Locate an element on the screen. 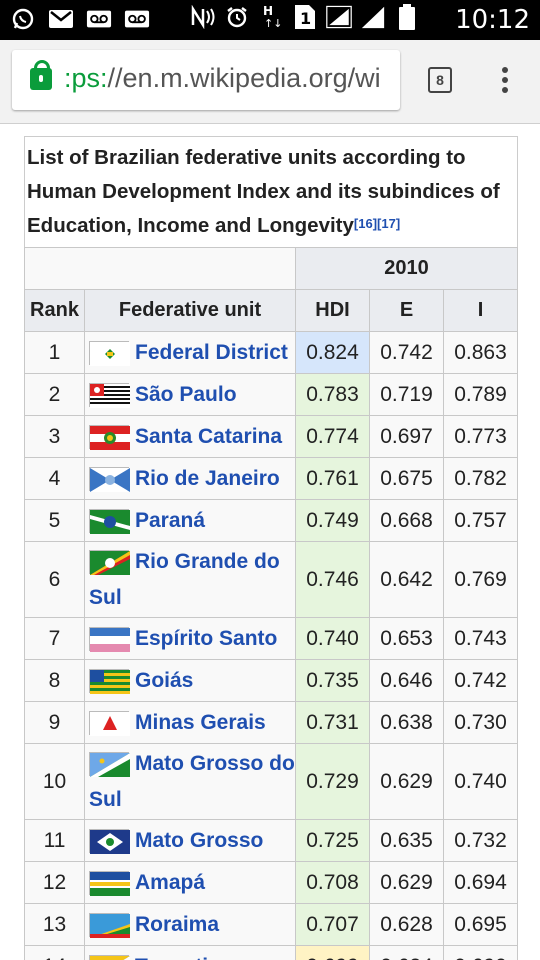 The image size is (540, 960). income-cell: 0.695 is located at coordinates (480, 924).